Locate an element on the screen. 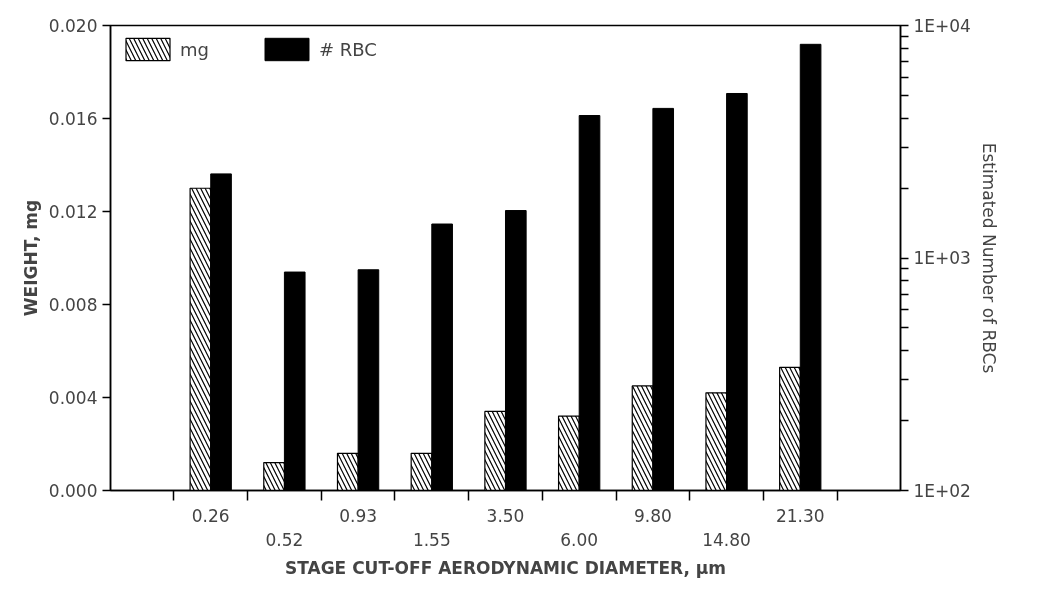 This screenshot has height=609, width=1059. y-tick-label: 0.016 is located at coordinates (73, 119).